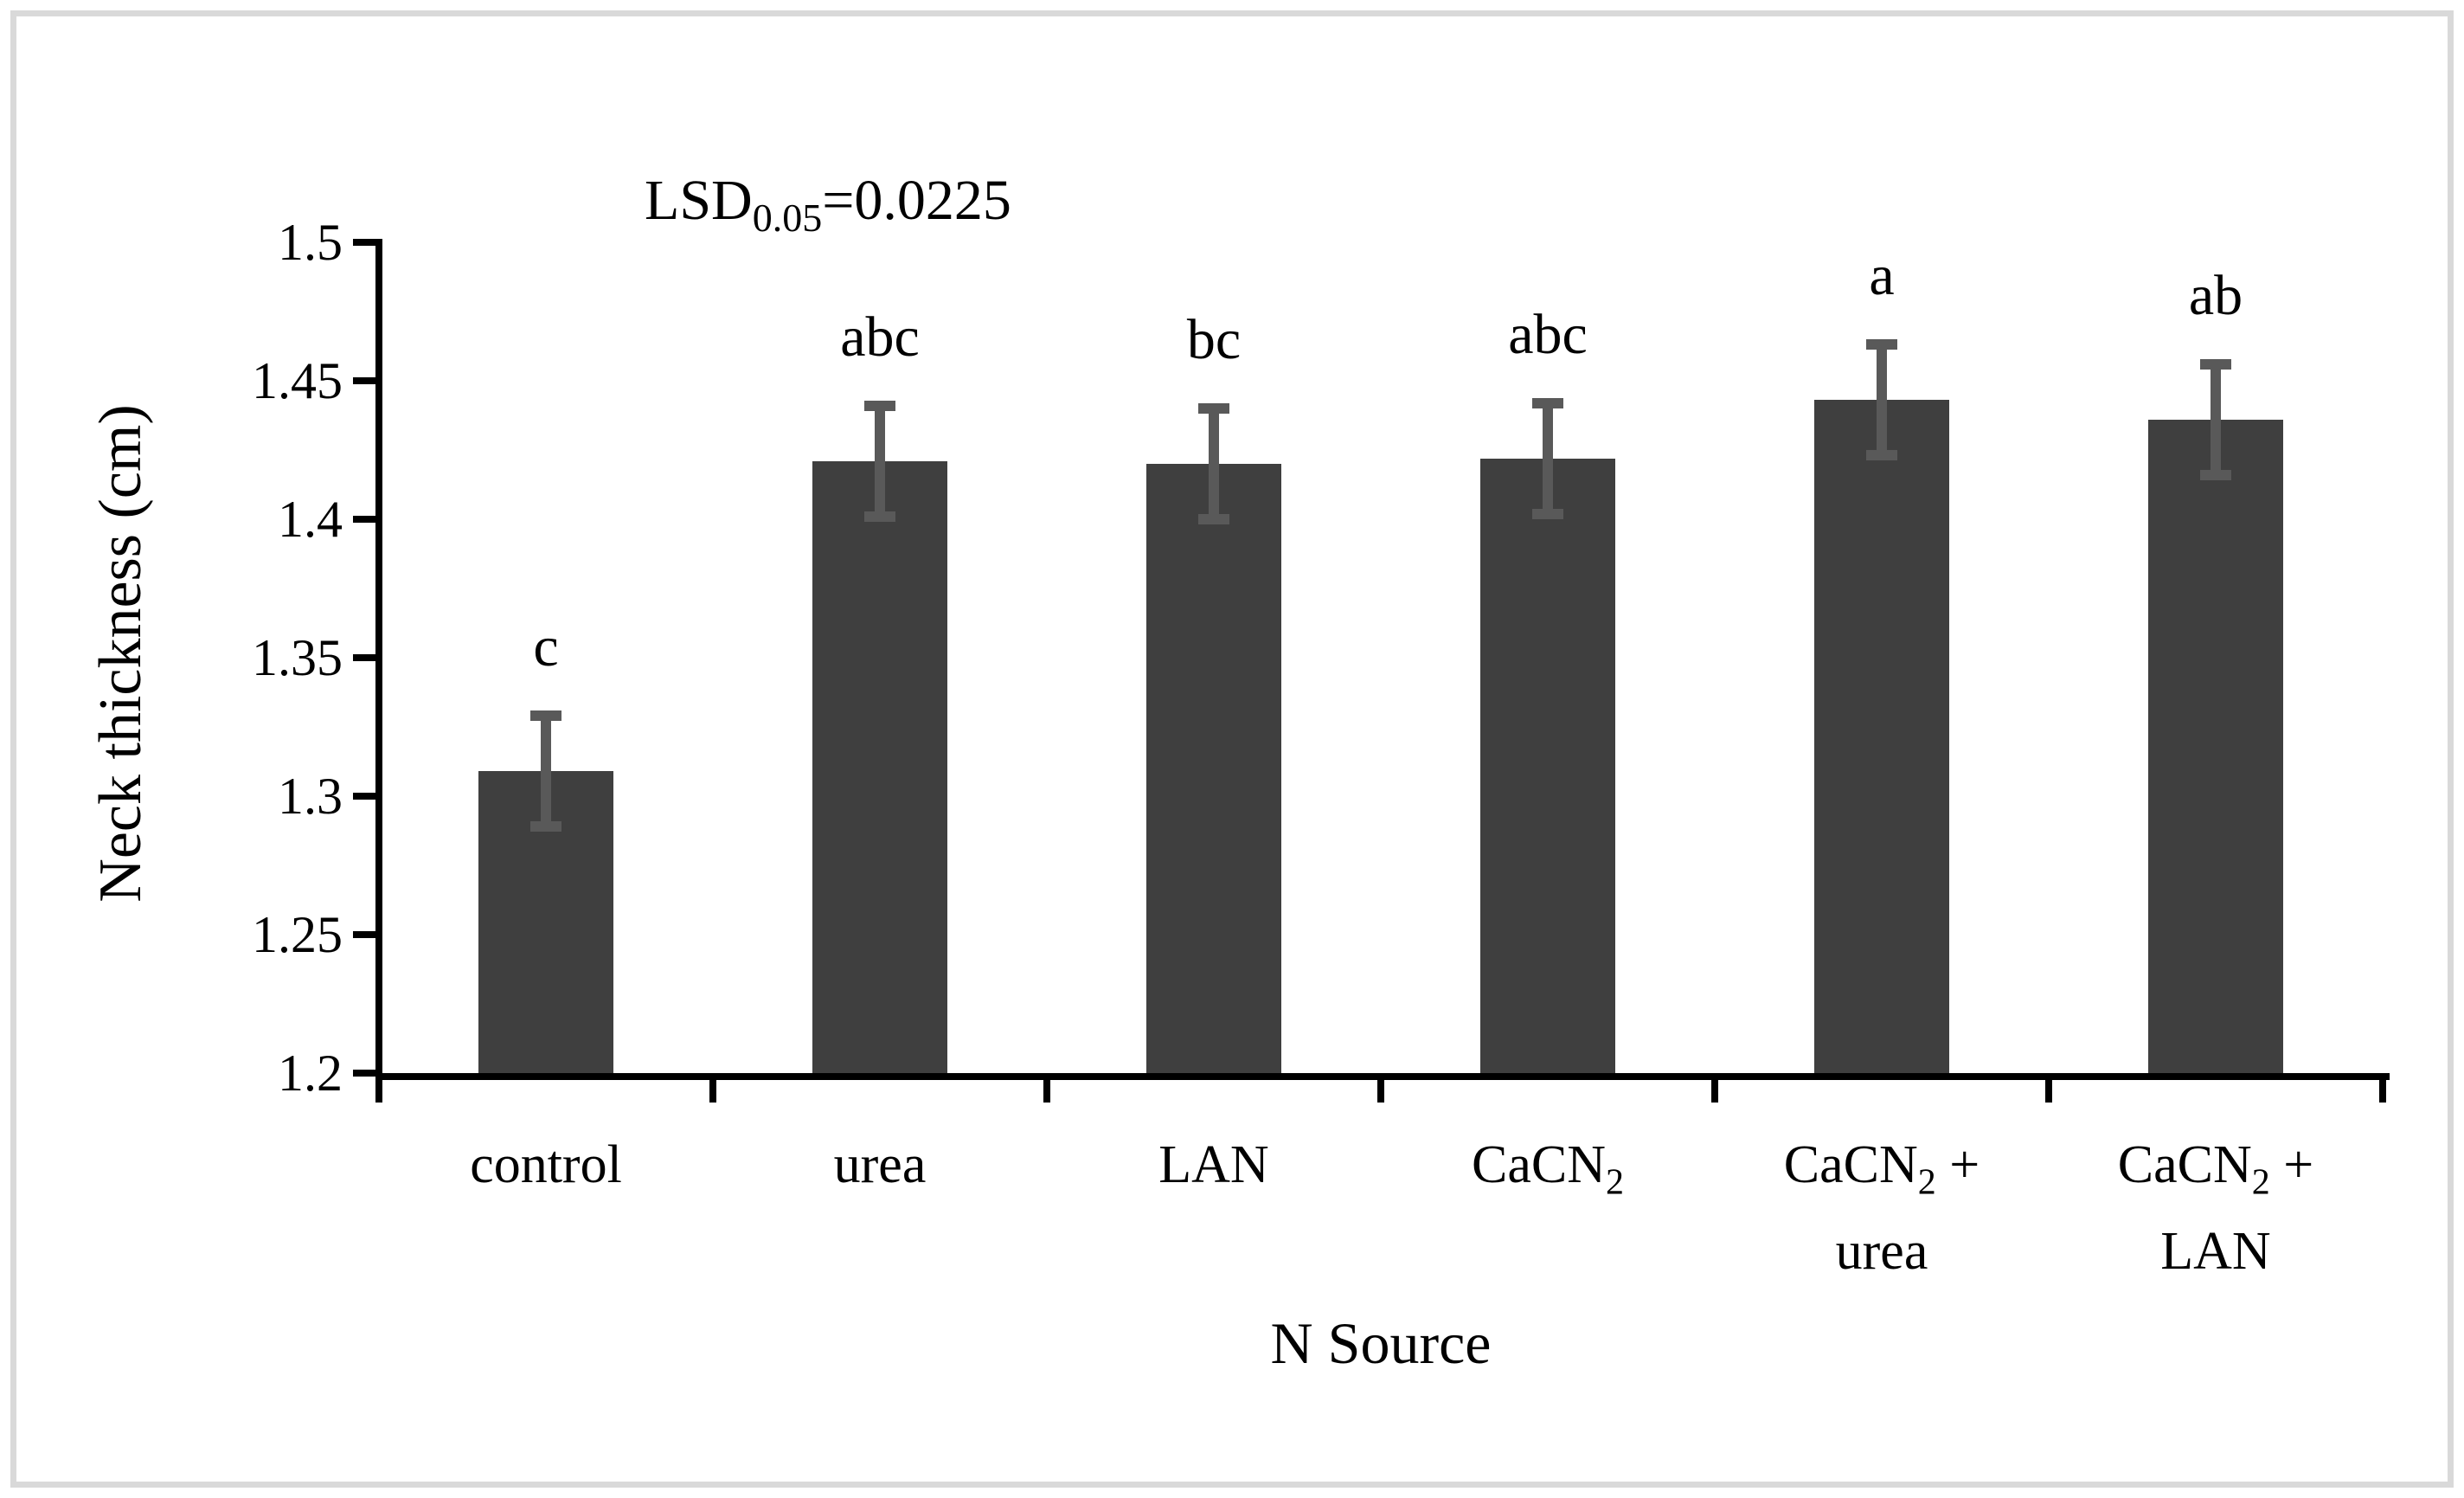 The image size is (2464, 1498). What do you see at coordinates (379, 659) in the screenshot?
I see `y-axis-line` at bounding box center [379, 659].